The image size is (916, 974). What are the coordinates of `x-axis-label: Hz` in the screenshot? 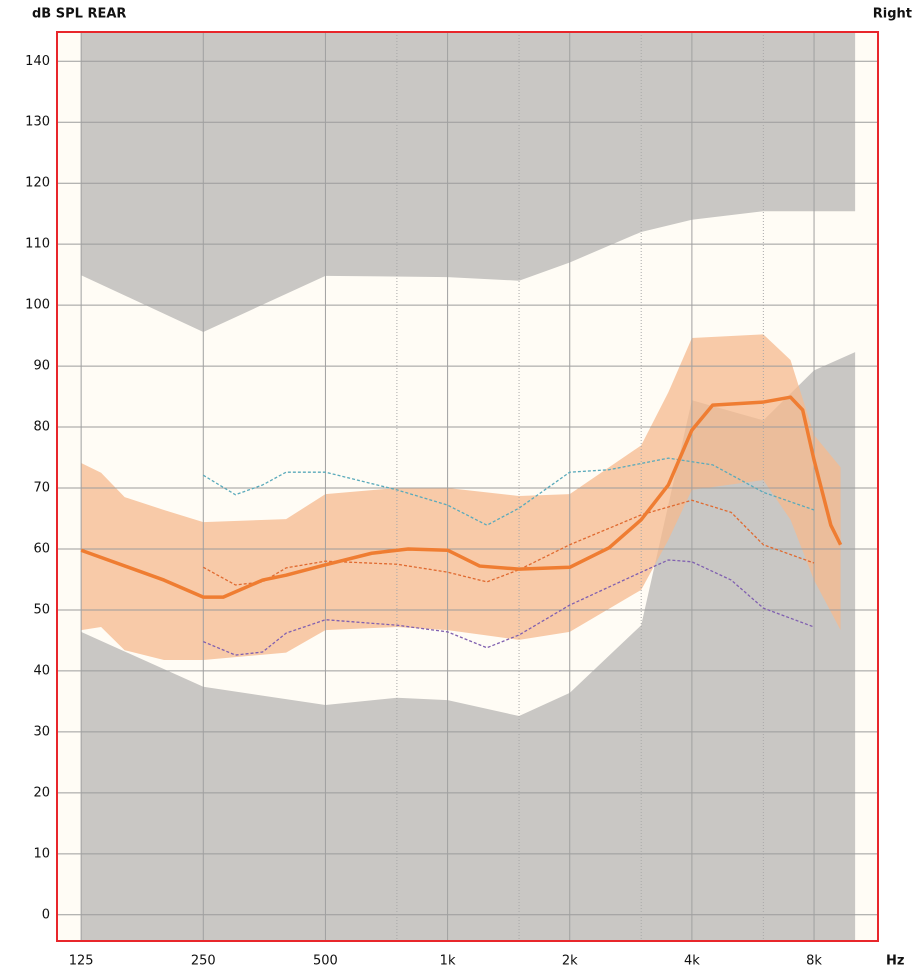 It's located at (895, 961).